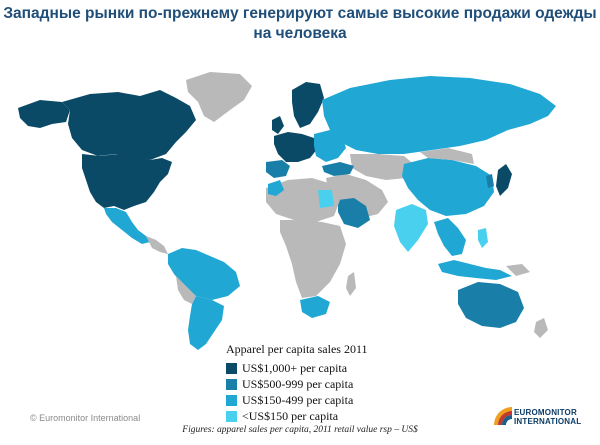 The image size is (600, 445). Describe the element at coordinates (357, 196) in the screenshot. I see `region-middle-east` at that location.